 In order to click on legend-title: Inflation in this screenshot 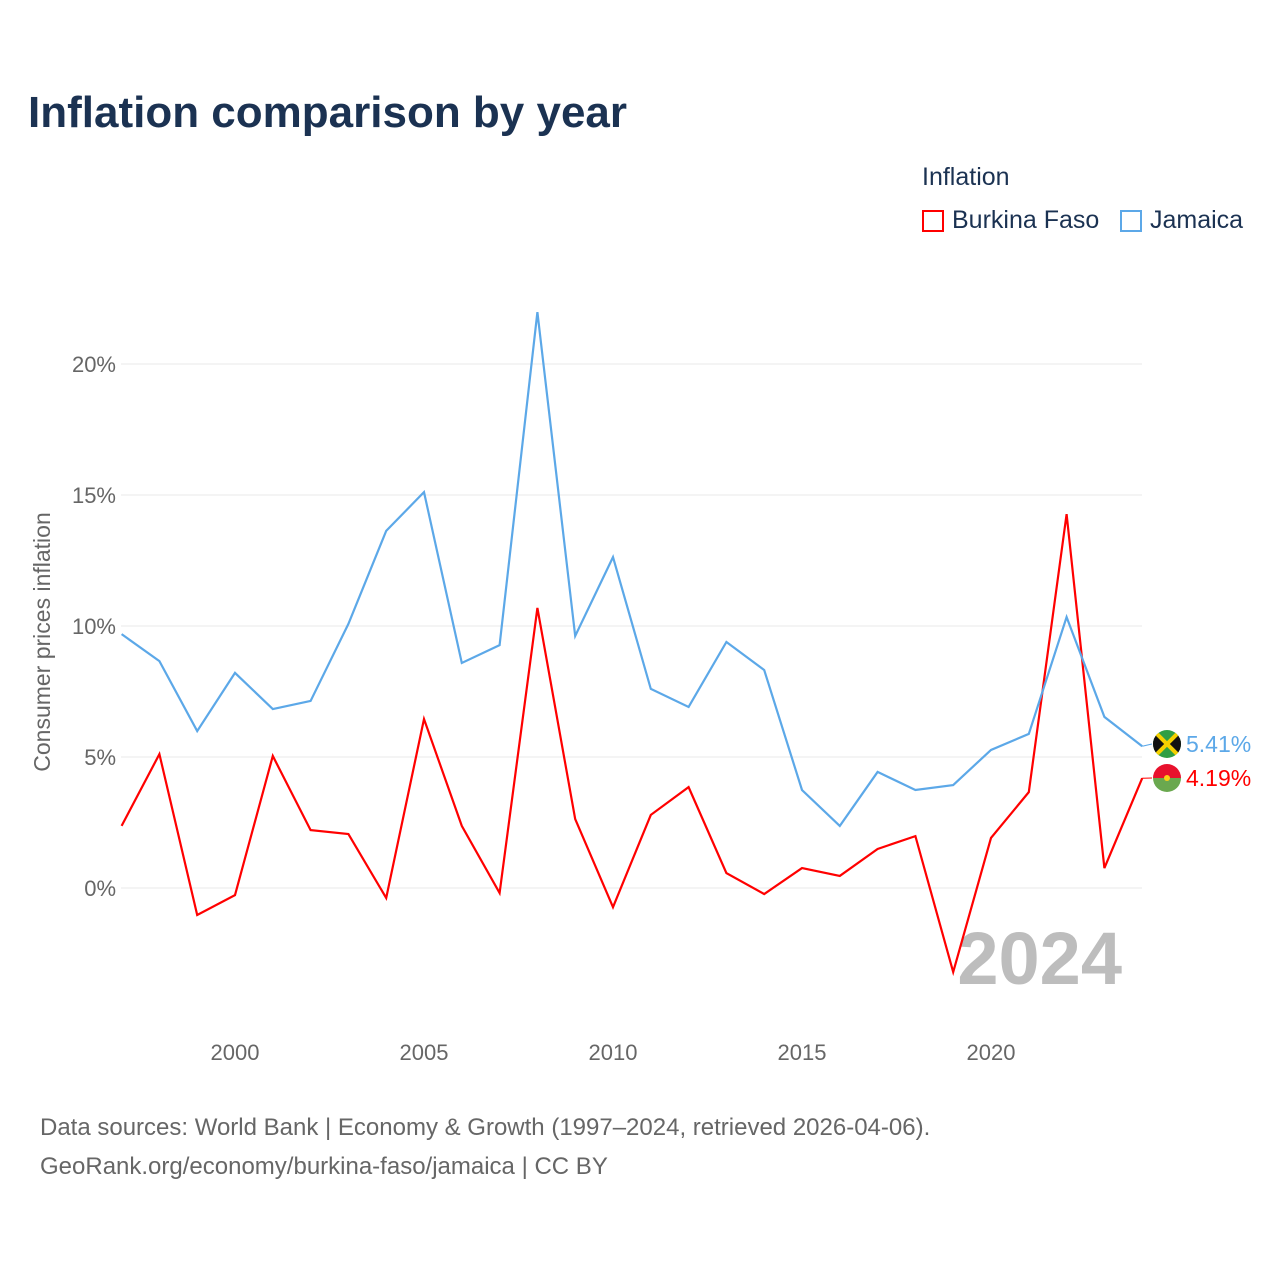, I will do `click(966, 177)`.